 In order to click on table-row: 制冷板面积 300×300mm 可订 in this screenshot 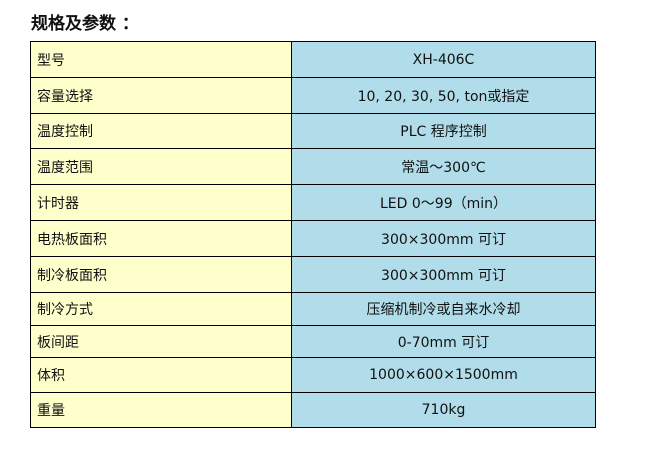, I will do `click(313, 274)`.